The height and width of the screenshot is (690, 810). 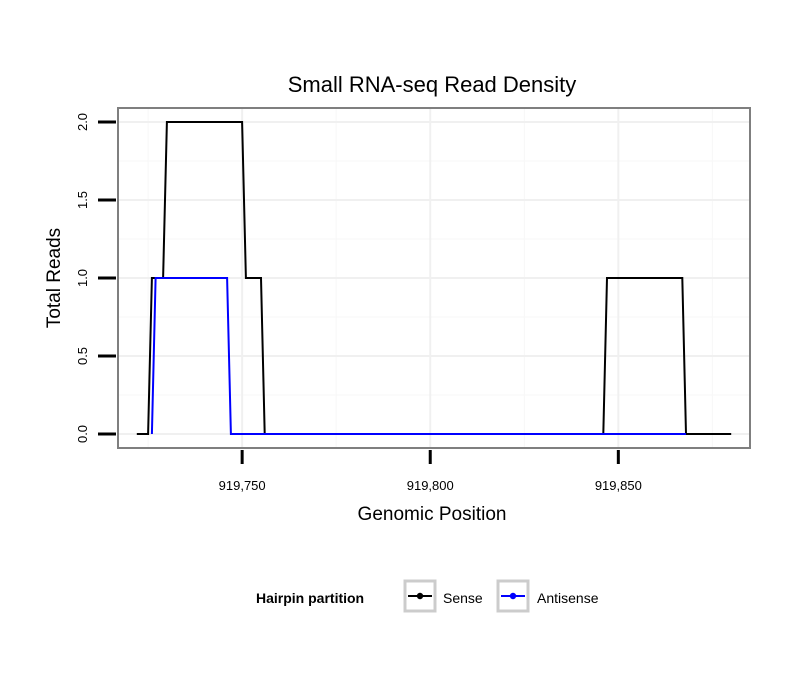 I want to click on legend-label-antisense: Antisense, so click(x=568, y=598).